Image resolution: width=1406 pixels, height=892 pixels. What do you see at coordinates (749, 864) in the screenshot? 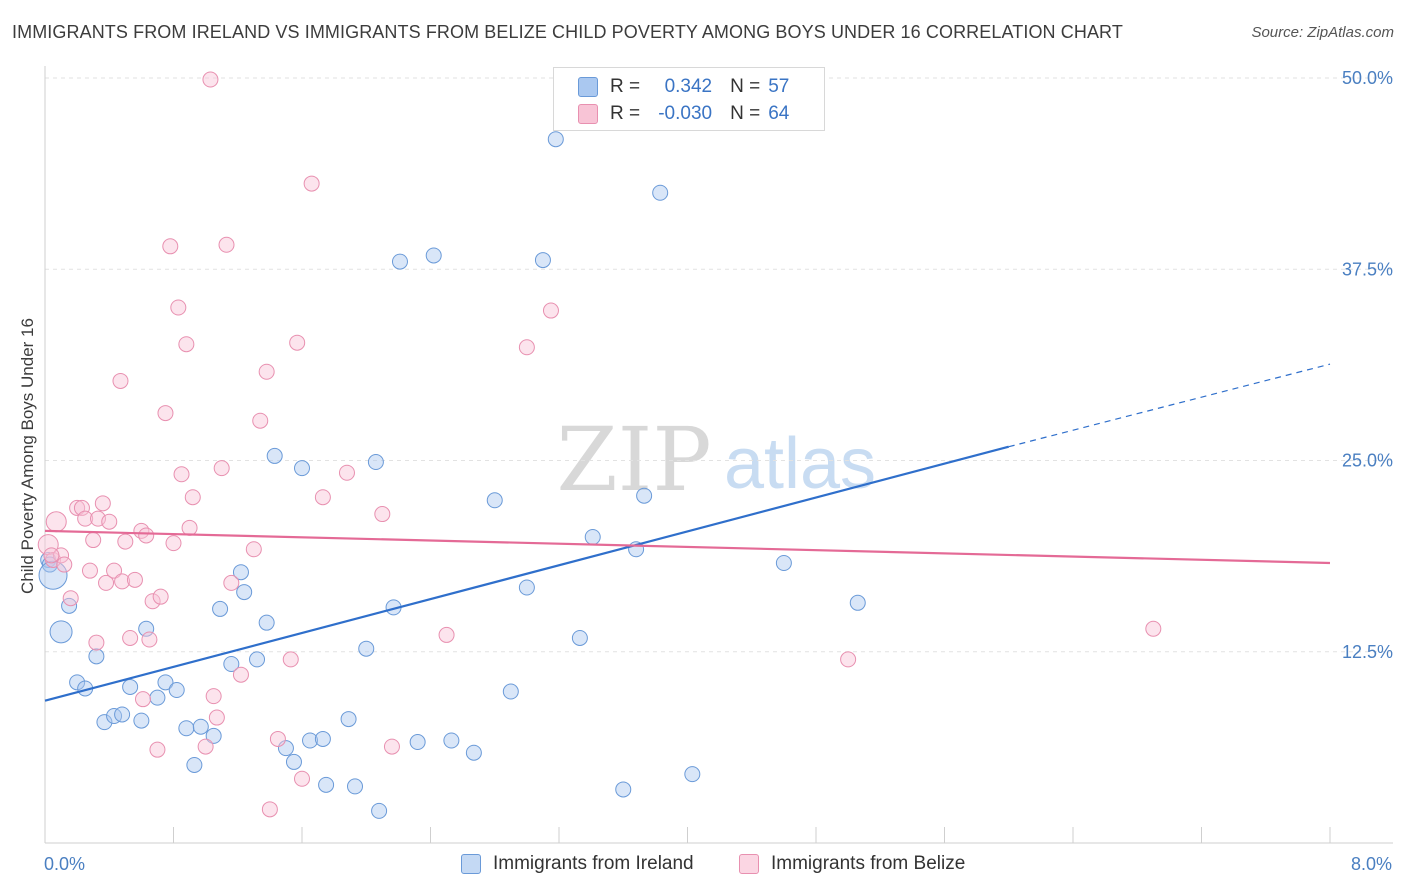
I see `bottom-legend-swatch-belize` at bounding box center [749, 864].